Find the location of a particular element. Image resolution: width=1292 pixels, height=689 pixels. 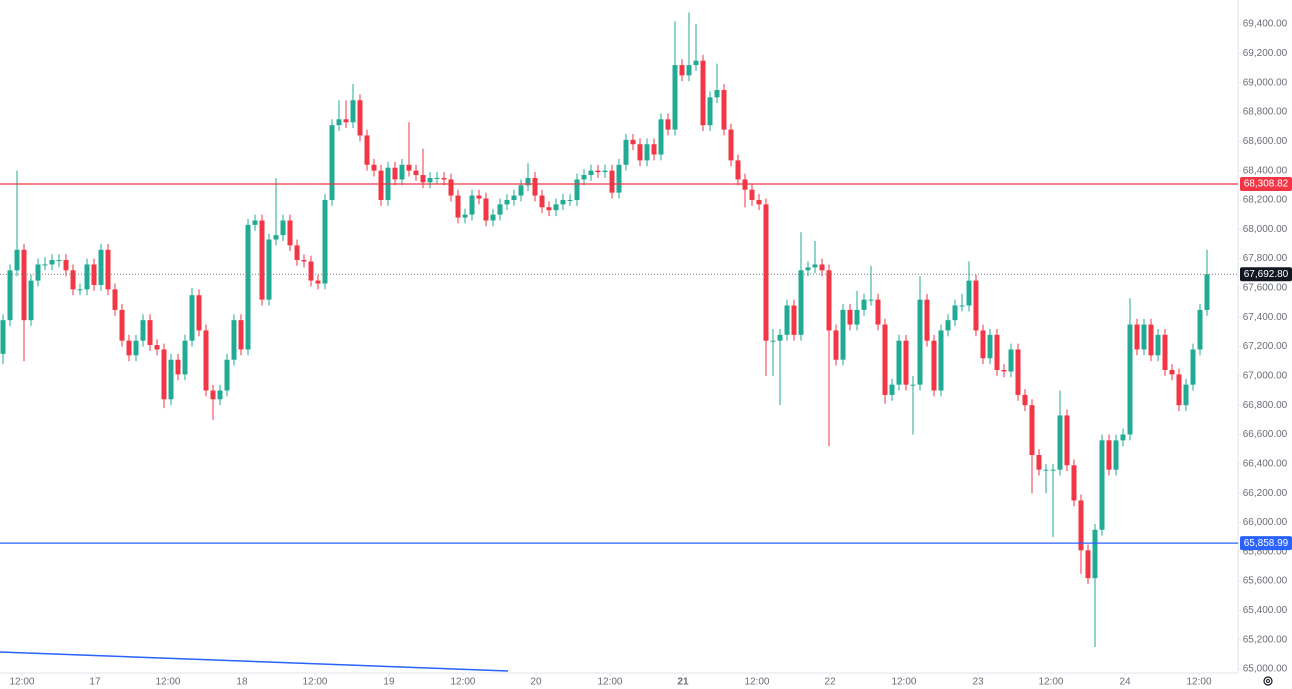

x-tick-label: 24 is located at coordinates (1125, 682).